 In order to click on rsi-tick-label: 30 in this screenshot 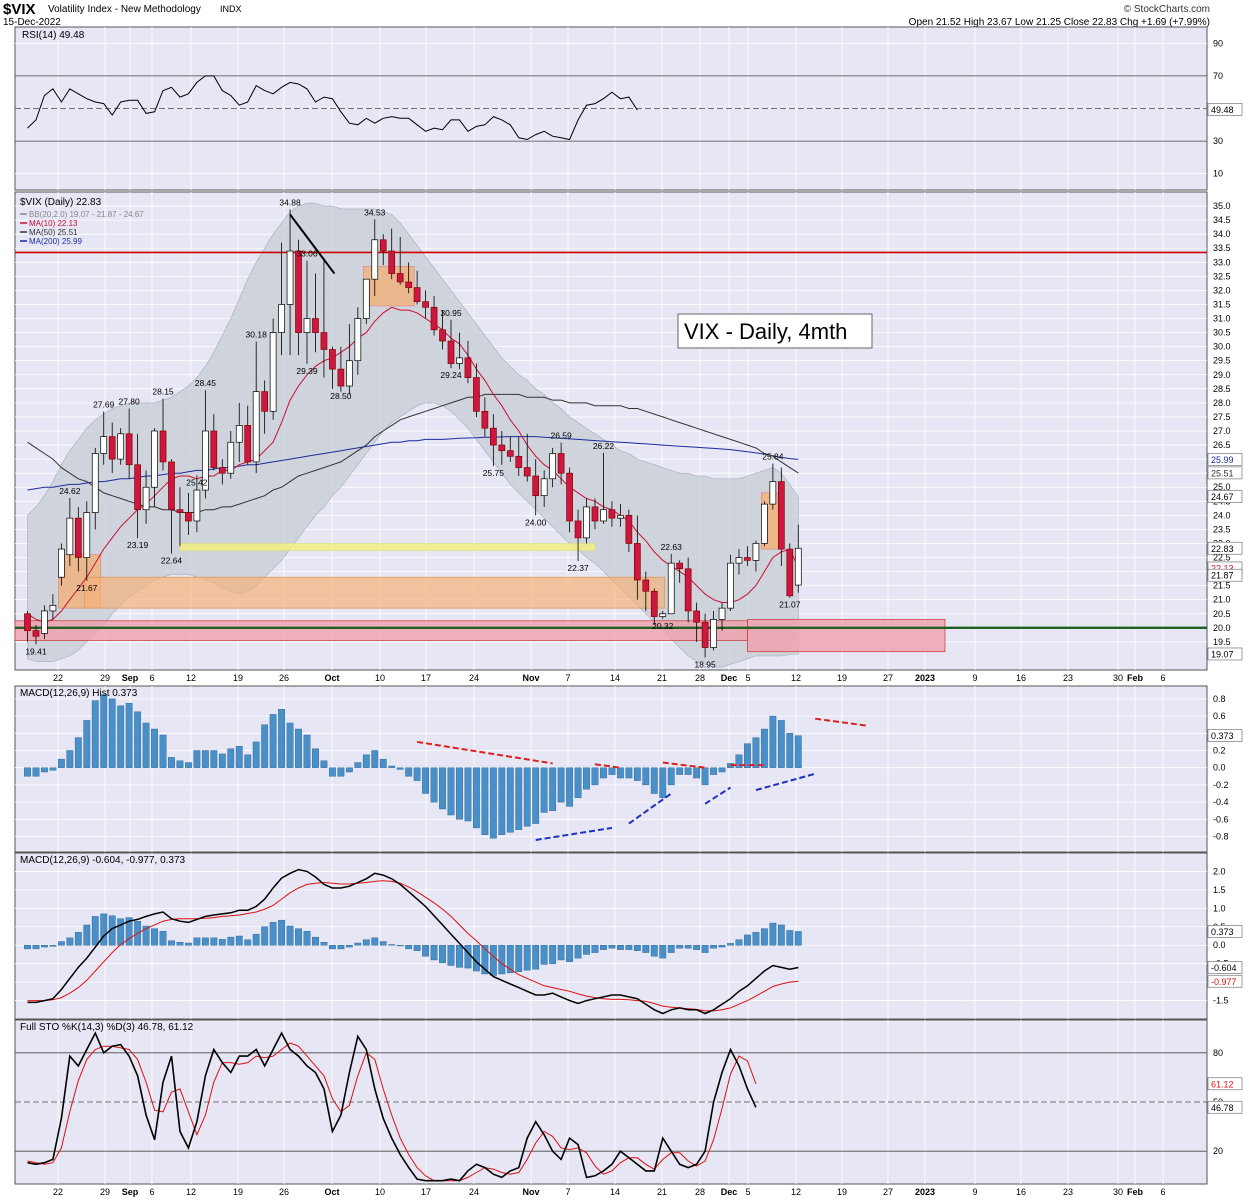, I will do `click(1218, 141)`.